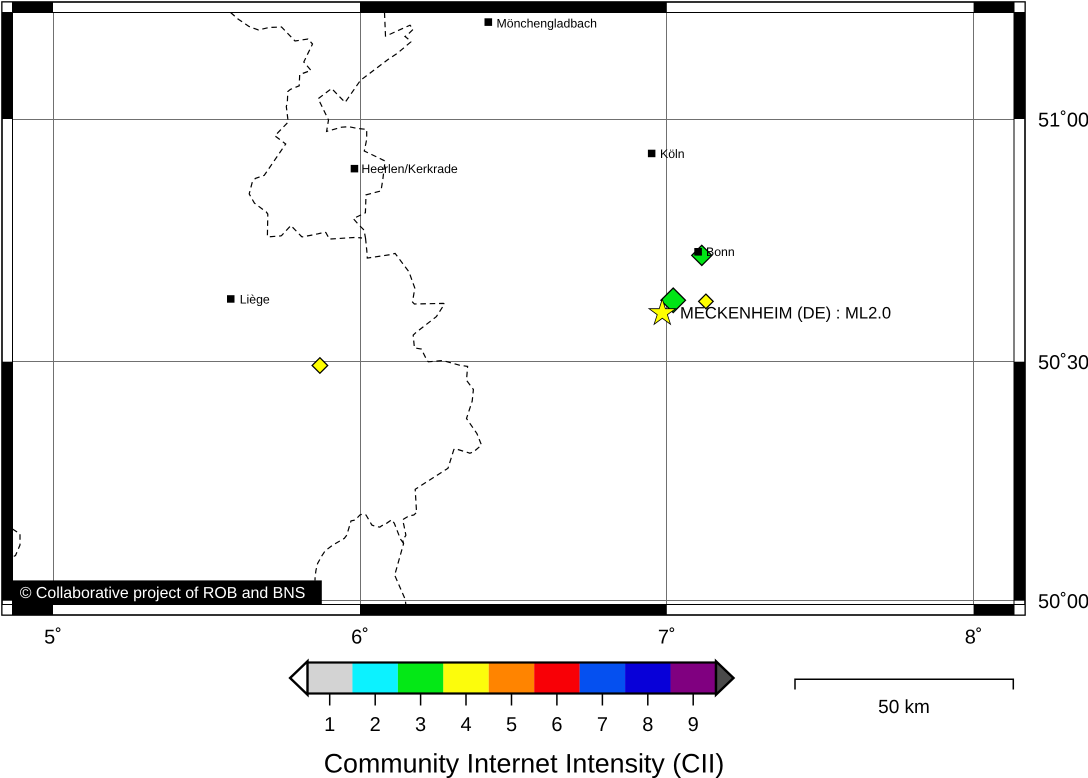  Describe the element at coordinates (360, 637) in the screenshot. I see `svg-text: 6˚` at that location.